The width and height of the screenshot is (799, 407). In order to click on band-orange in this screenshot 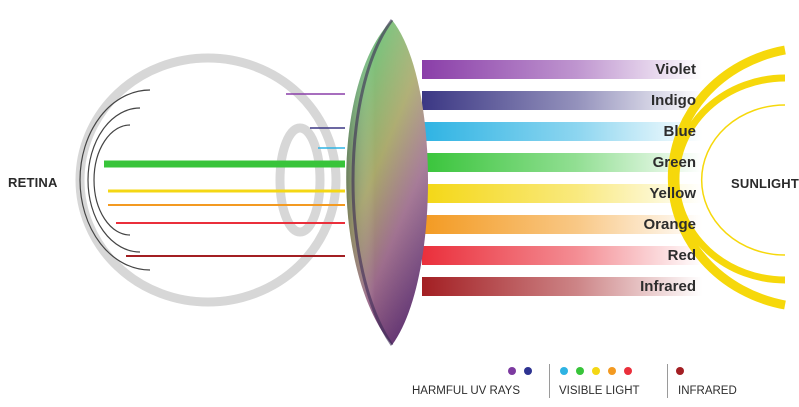, I will do `click(562, 224)`.